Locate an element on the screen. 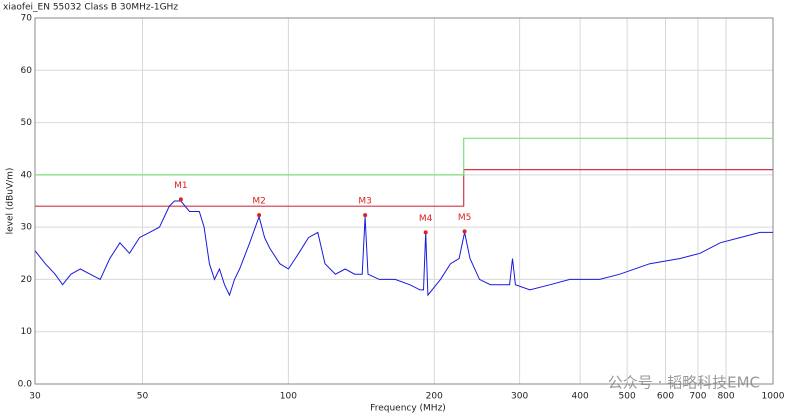 This screenshot has height=415, width=787. y-axis-label: level (dBuV/m) is located at coordinates (11, 201).